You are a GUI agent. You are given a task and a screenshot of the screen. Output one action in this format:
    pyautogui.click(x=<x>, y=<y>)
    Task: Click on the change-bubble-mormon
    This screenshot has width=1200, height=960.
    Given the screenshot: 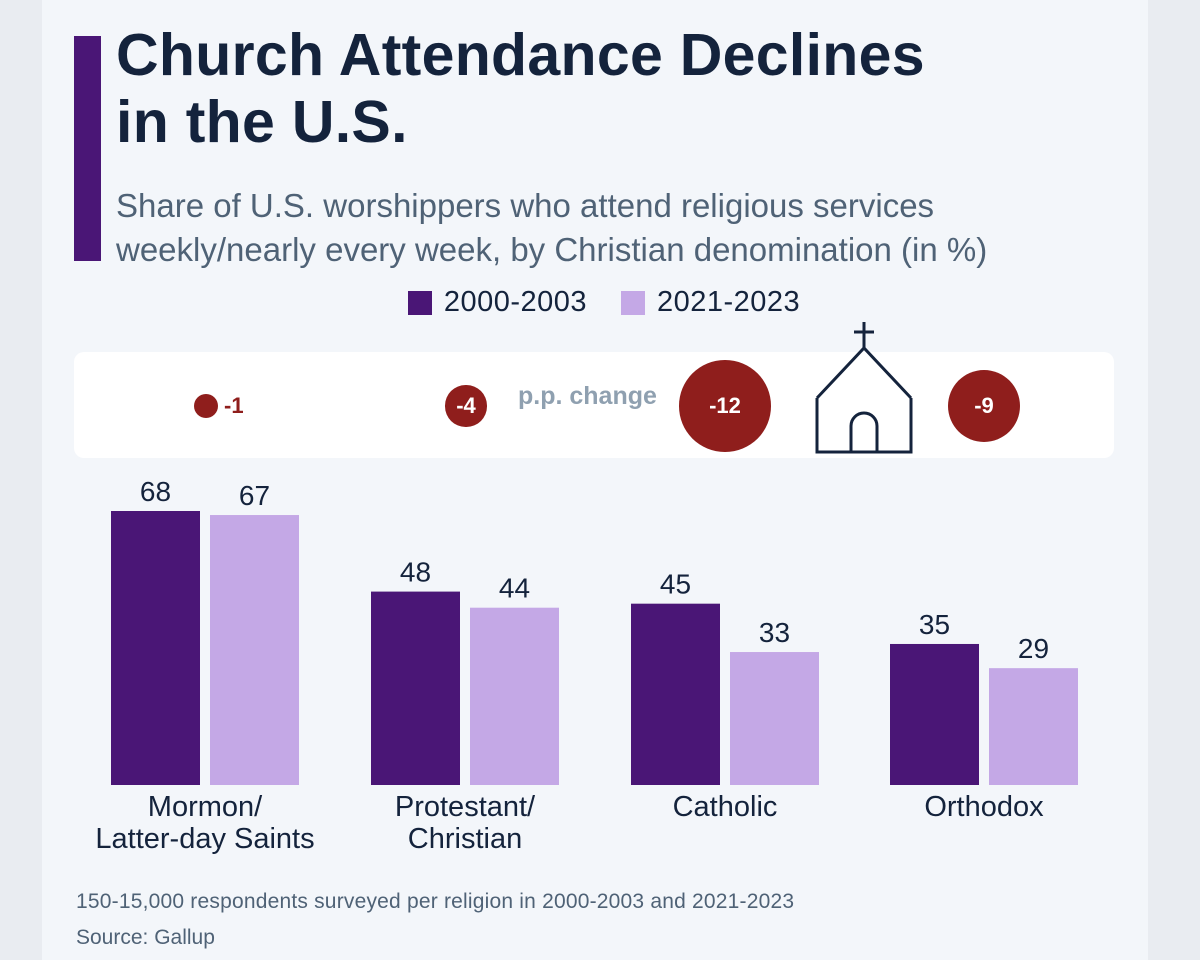 What is the action you would take?
    pyautogui.click(x=206, y=406)
    